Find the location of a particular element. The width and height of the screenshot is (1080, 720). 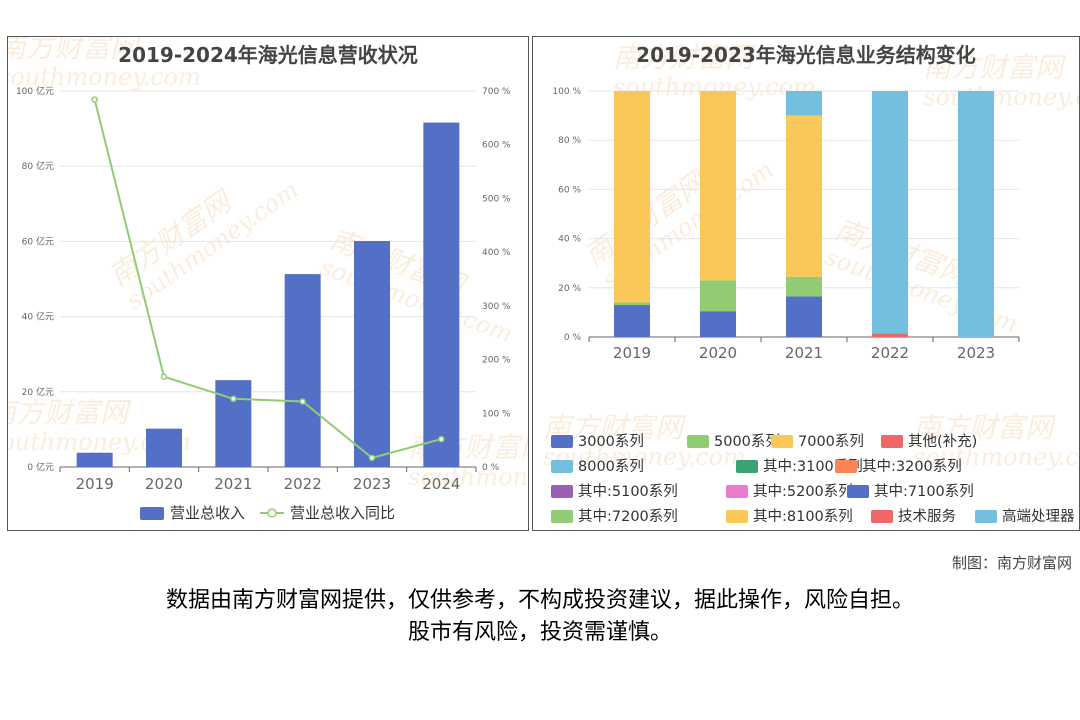

right-axis-tick-label: 300 % is located at coordinates (496, 307).